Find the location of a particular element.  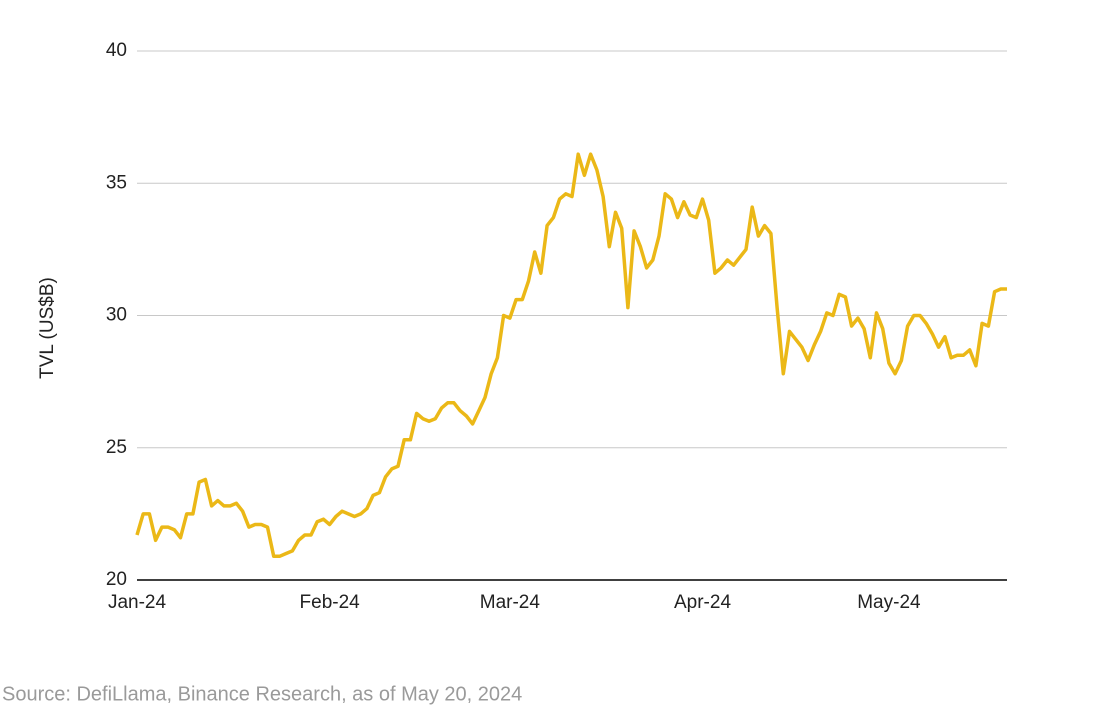

y-axis-label: TVL (US$B) is located at coordinates (47, 328).